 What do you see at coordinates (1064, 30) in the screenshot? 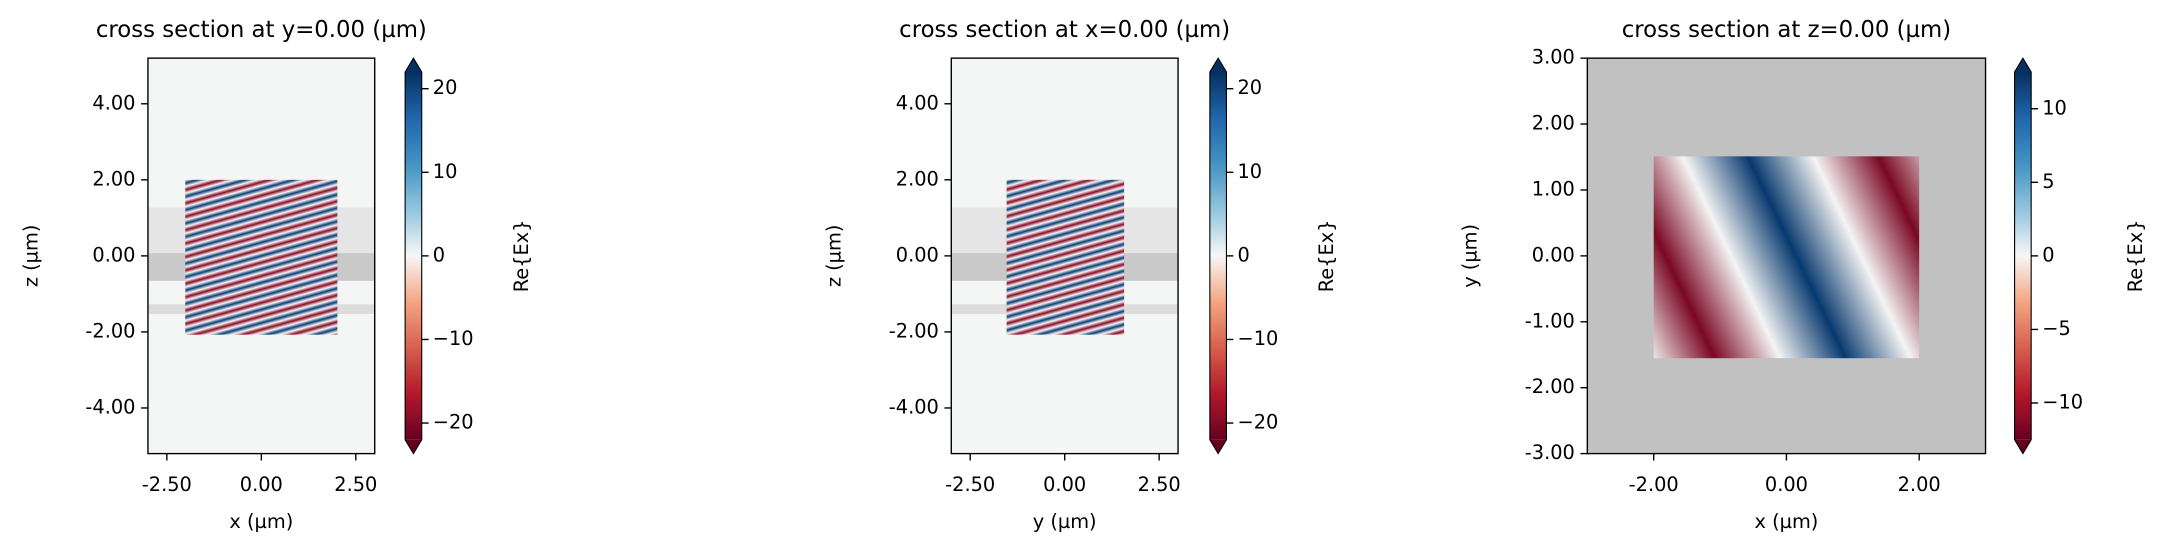
I see `title: cross section at x=0.00 (µm)` at bounding box center [1064, 30].